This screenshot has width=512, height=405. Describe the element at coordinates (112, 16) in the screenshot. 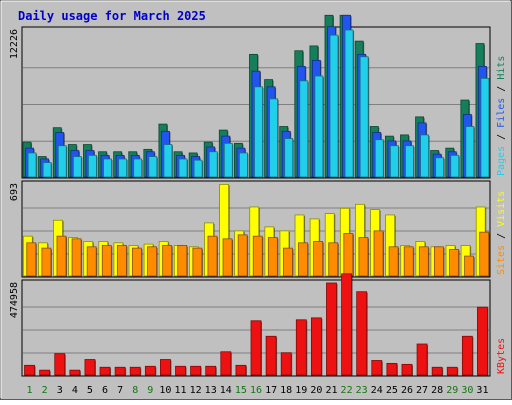

I see `chart-title: Daily usage for March 2025` at that location.